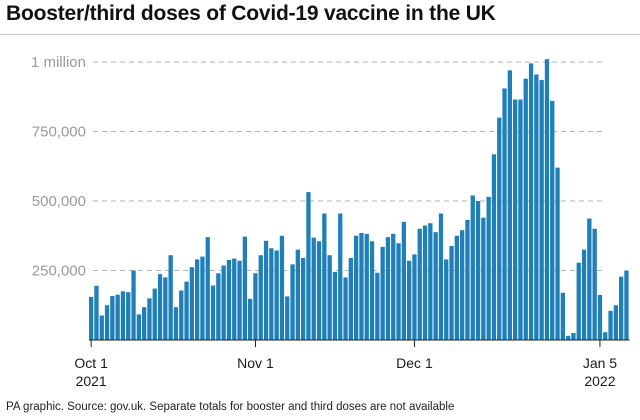 Image resolution: width=640 pixels, height=420 pixels. What do you see at coordinates (599, 381) in the screenshot?
I see `x-tick-year: 2022` at bounding box center [599, 381].